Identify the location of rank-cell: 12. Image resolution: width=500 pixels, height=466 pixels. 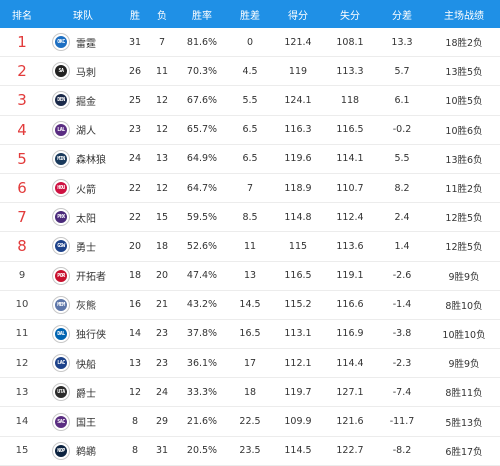
(22, 363).